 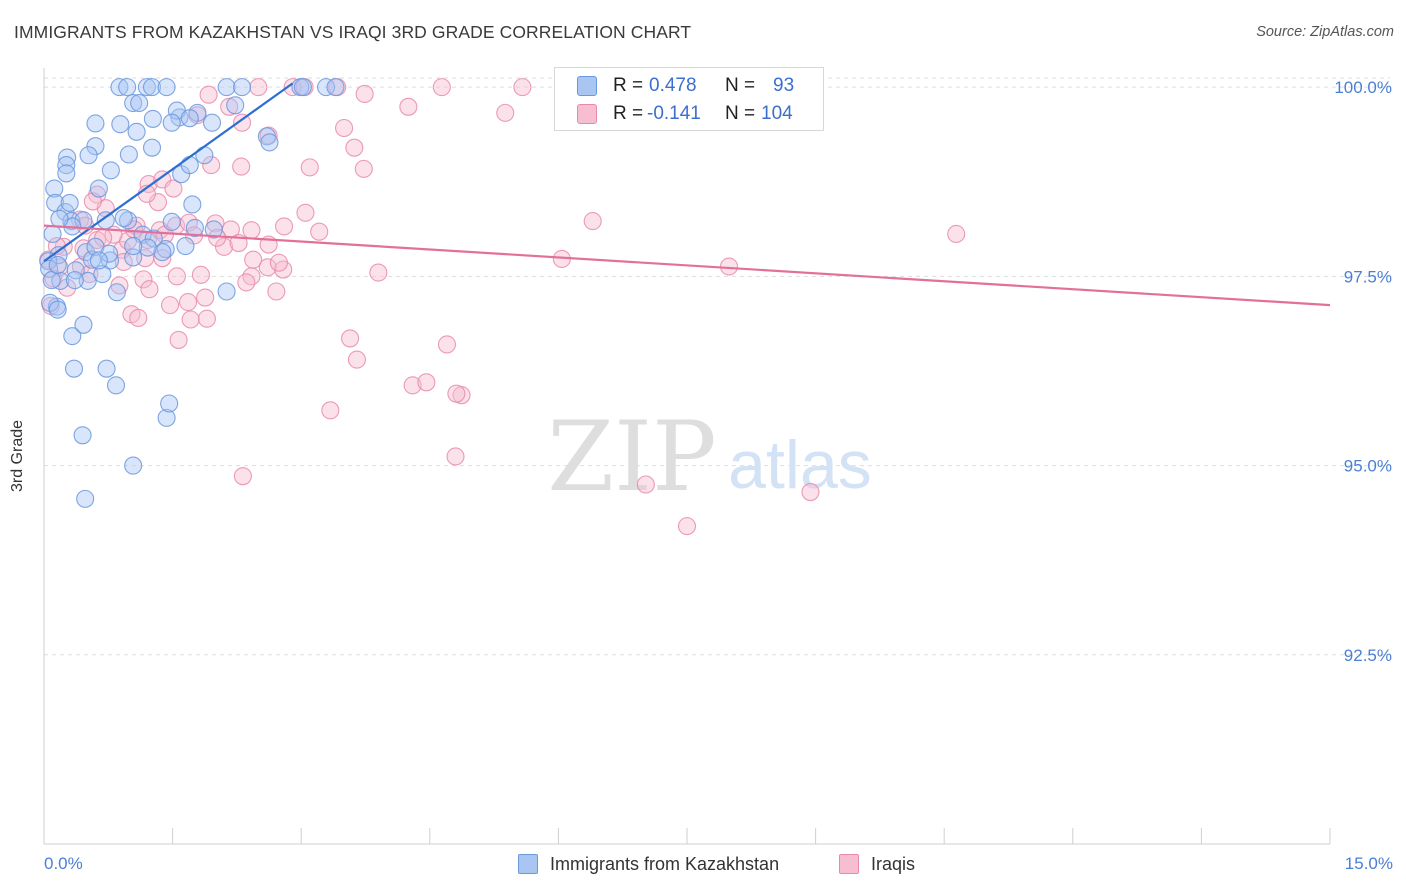 I want to click on legend-label-kazakhstan: Immigrants from Kazakhstan, so click(x=665, y=864).